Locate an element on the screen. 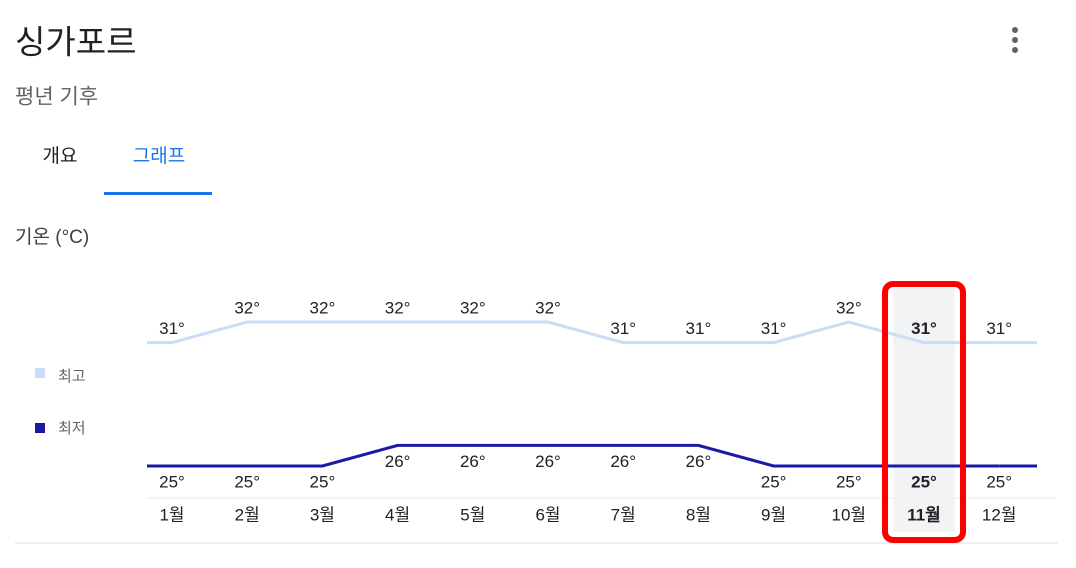  legend-label: 최저 is located at coordinates (72, 428).